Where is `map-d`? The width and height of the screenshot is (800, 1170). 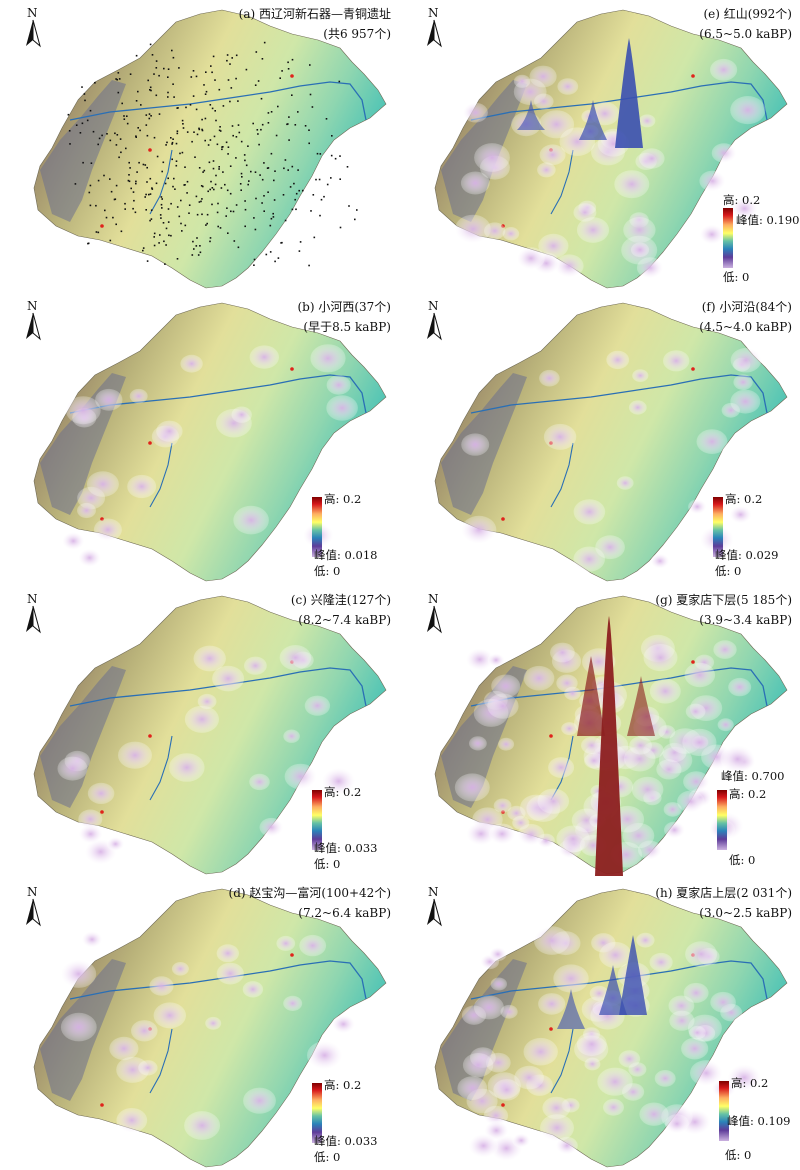
map-d is located at coordinates (210, 1028).